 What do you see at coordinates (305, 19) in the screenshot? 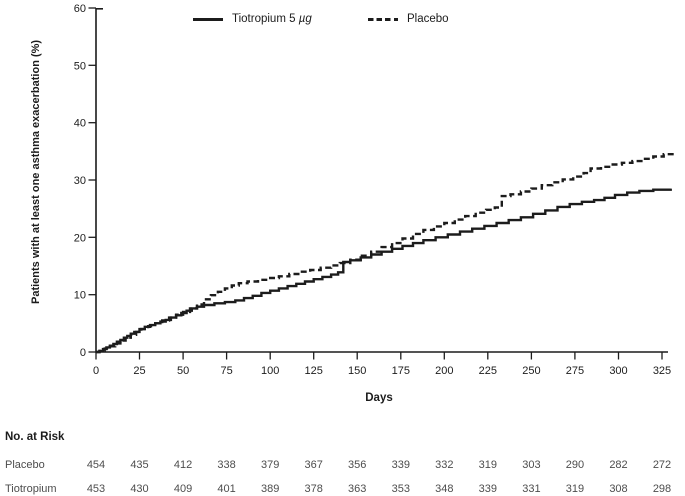
I see `legend-unit: µg` at bounding box center [305, 19].